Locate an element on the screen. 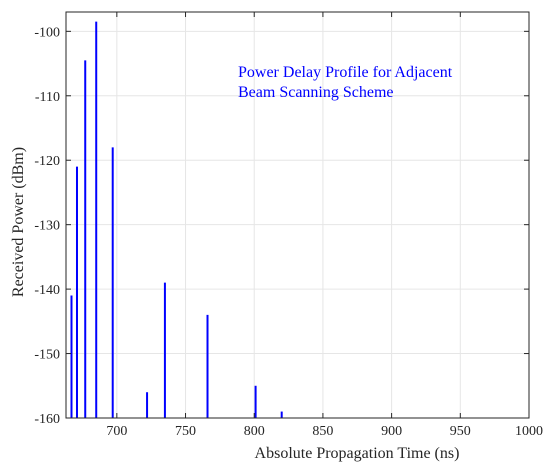 The image size is (550, 469). y-tick-label: -160 is located at coordinates (47, 419).